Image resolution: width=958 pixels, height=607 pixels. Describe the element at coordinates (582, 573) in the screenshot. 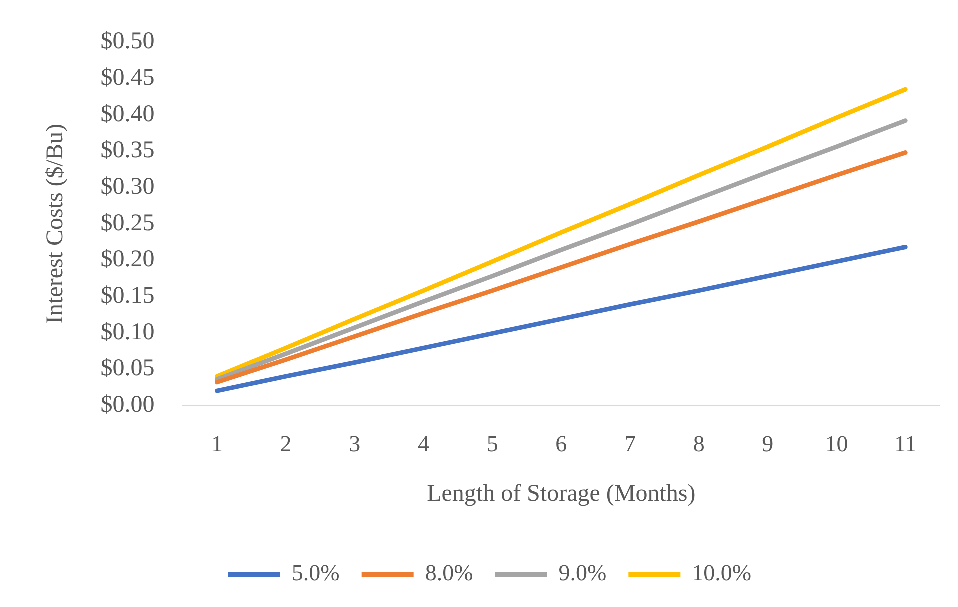

I see `legend-label: 9.0%` at that location.